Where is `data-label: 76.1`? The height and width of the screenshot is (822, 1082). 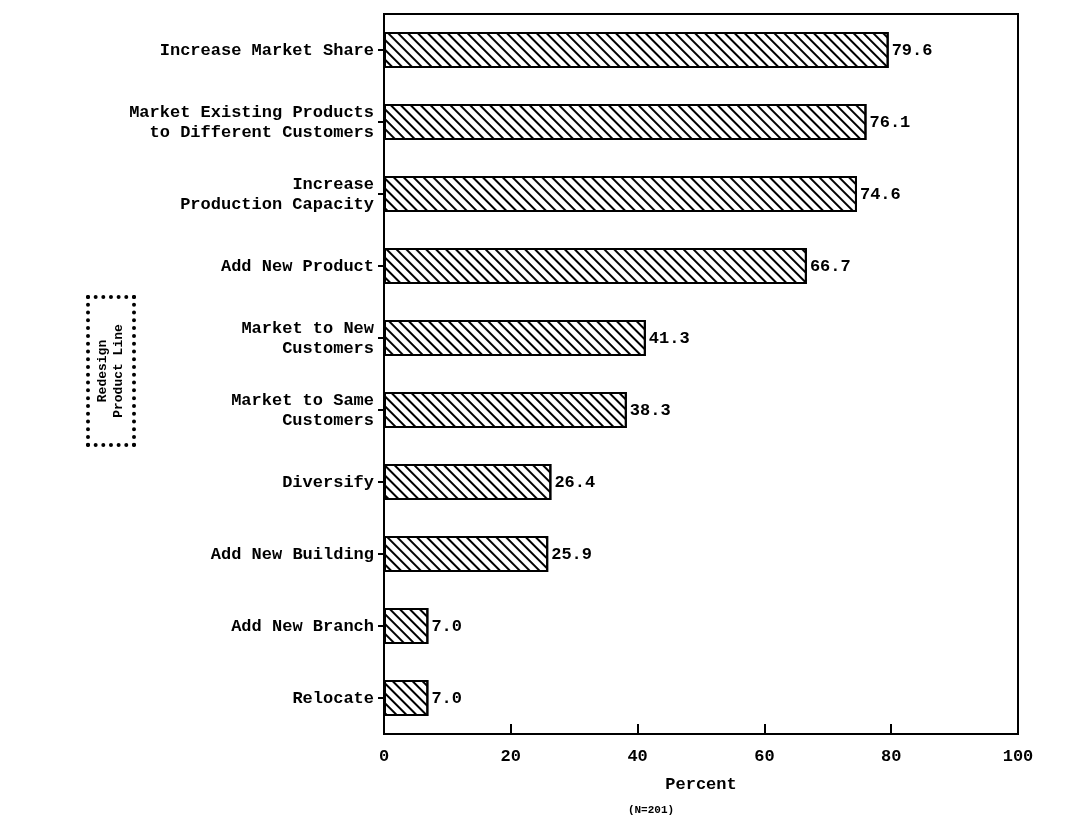 data-label: 76.1 is located at coordinates (890, 122).